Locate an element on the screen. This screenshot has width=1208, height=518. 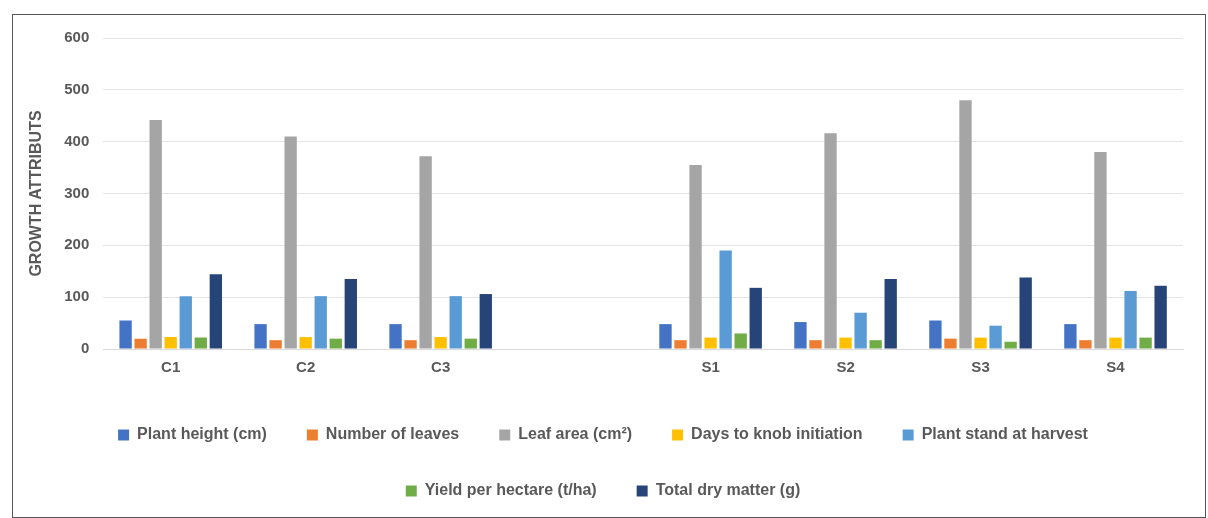
y-tick-label: 600 is located at coordinates (77, 37).